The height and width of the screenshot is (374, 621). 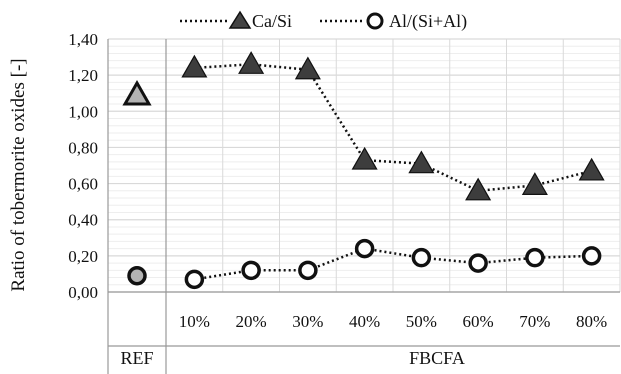 I want to click on legend: Ca/Si Al/(Si+Al), so click(x=323, y=21).